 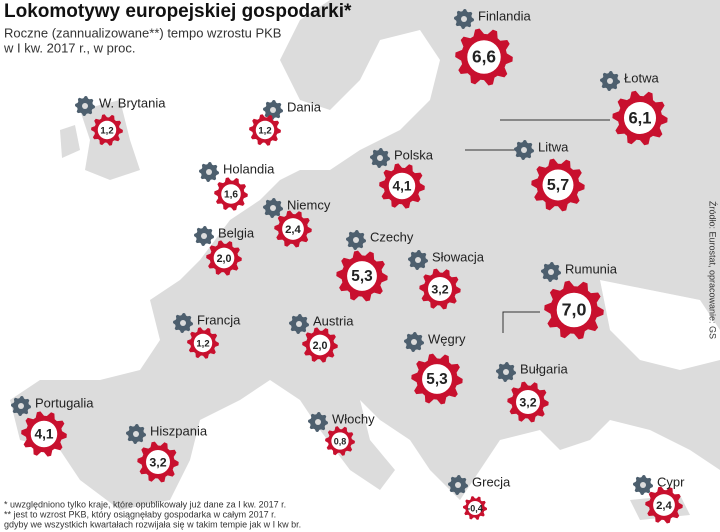 I want to click on country-name: Cypr, so click(x=671, y=481).